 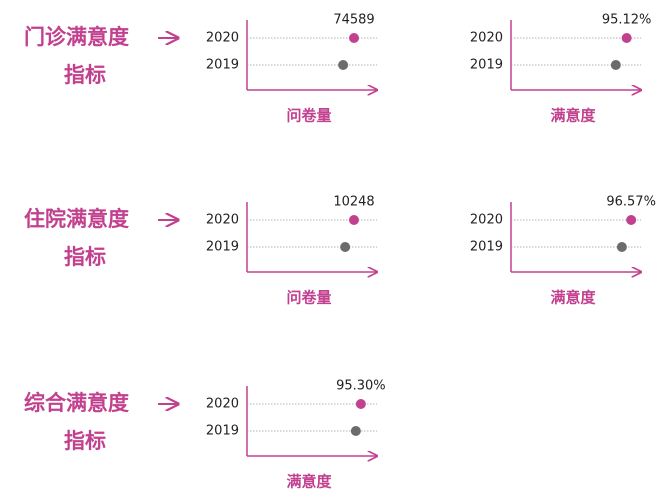 I want to click on section-title: 住院满意度, so click(x=76, y=219).